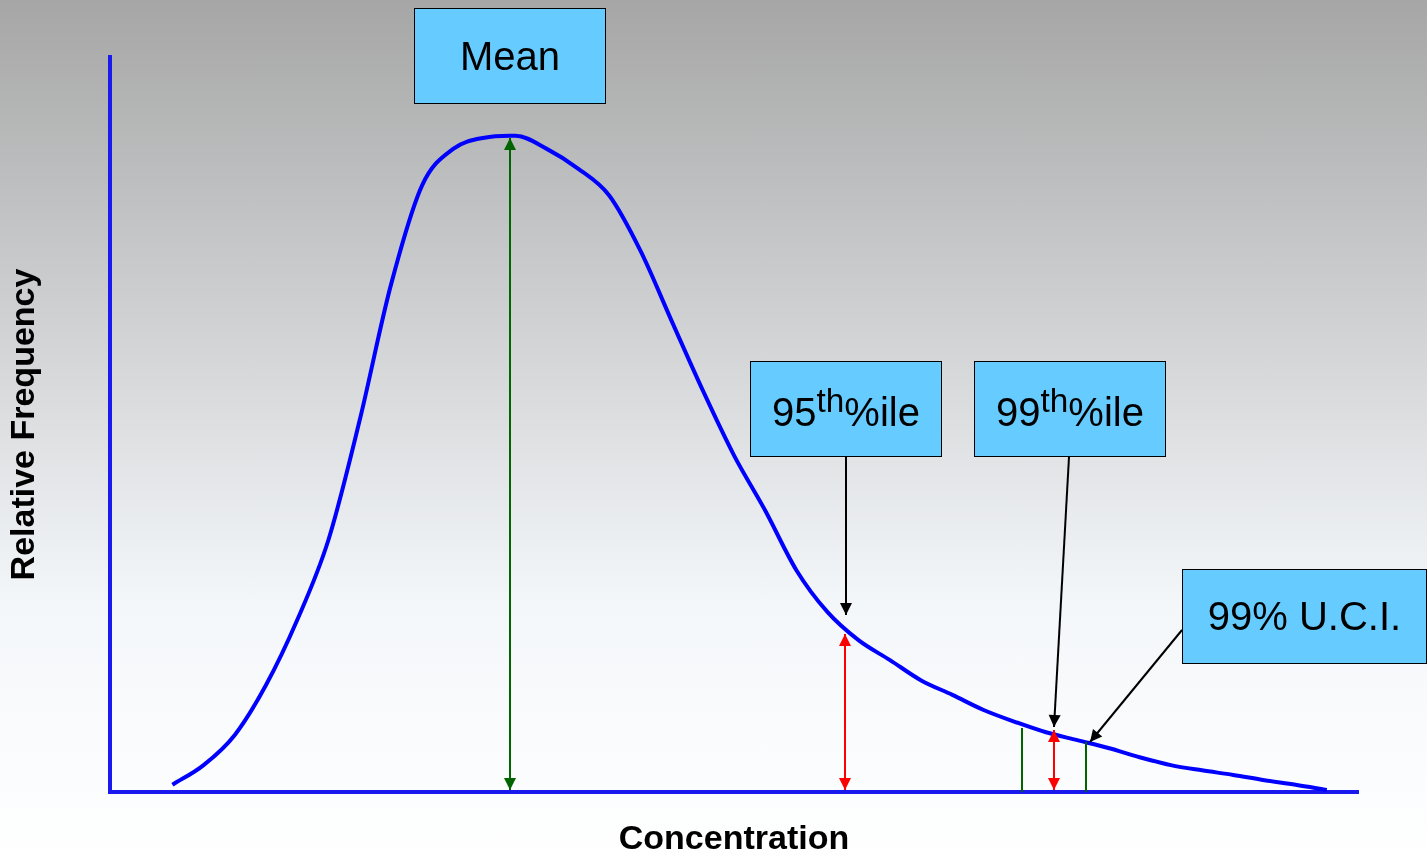 This screenshot has height=864, width=1427. Describe the element at coordinates (1304, 616) in the screenshot. I see `annotation: 99% U.C.I.` at that location.